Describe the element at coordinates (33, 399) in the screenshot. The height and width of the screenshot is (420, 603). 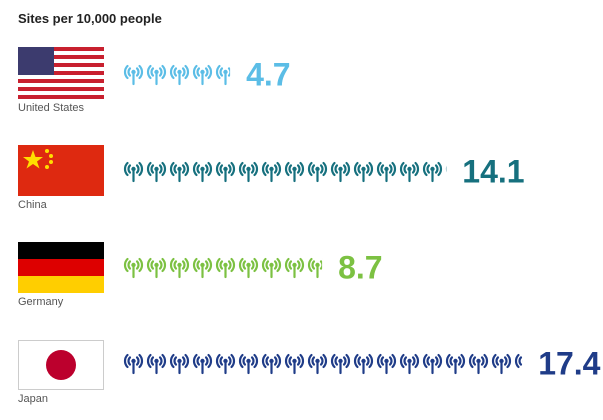
I see `country-label: Japan` at that location.